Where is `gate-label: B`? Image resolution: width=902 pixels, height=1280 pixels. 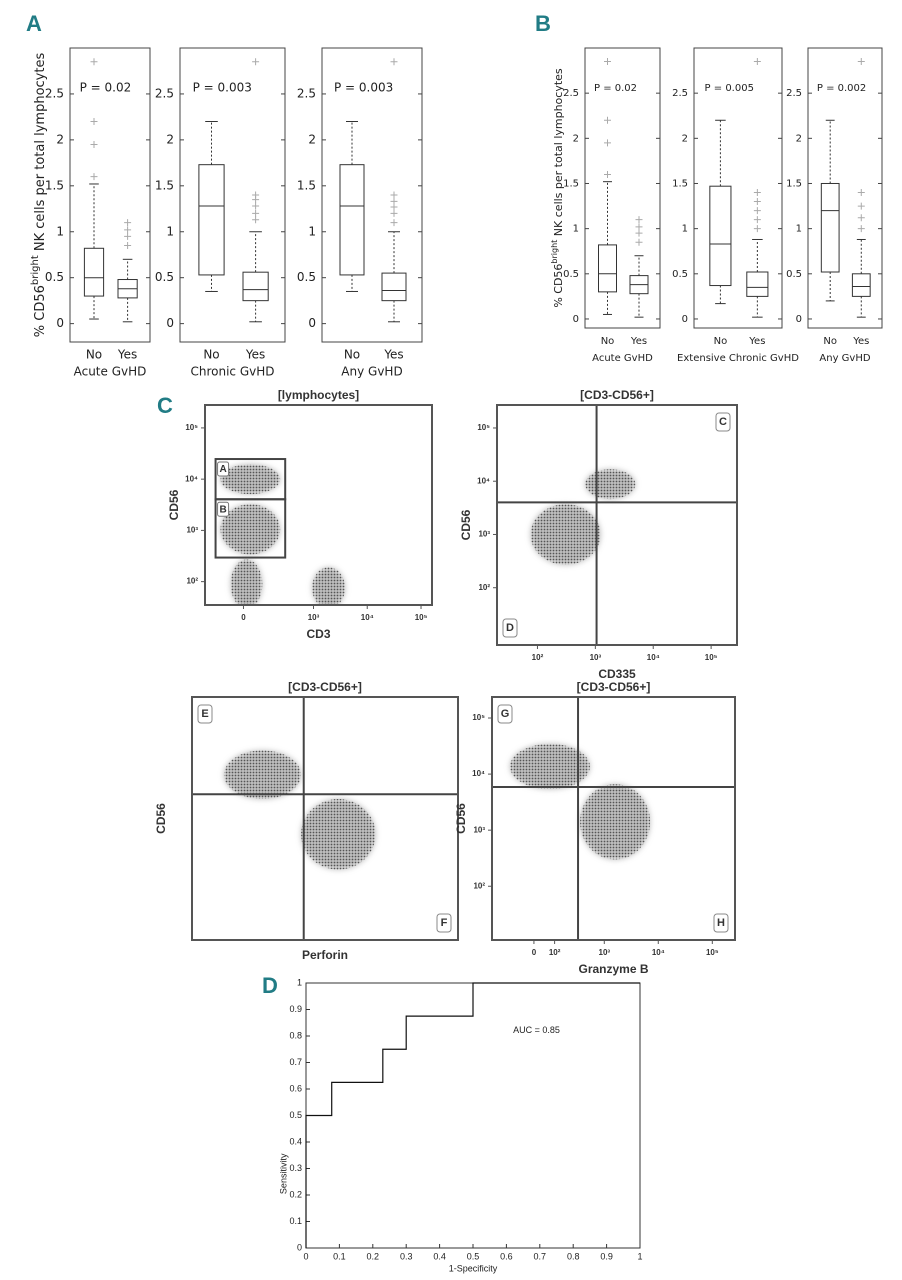
gate-label: B is located at coordinates (222, 509).